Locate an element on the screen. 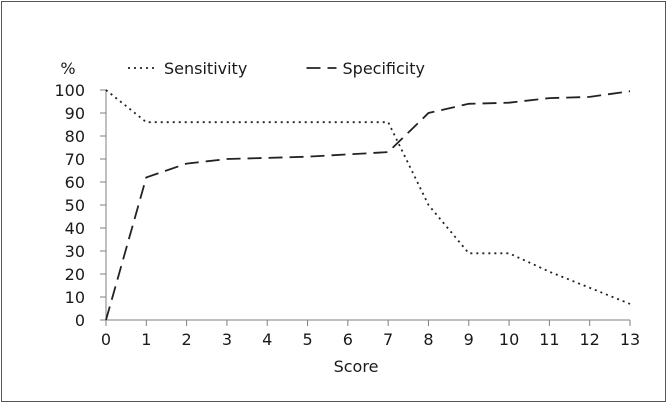  y-tick-label: 90 is located at coordinates (75, 113).